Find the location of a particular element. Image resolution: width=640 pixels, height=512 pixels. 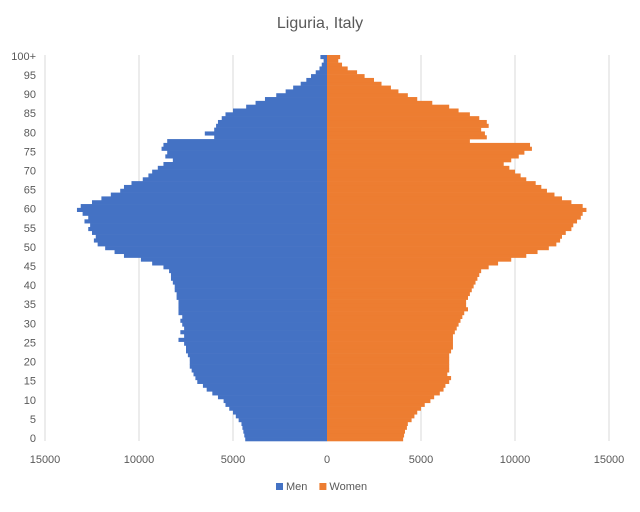

y-tick-label: 50 is located at coordinates (30, 248).